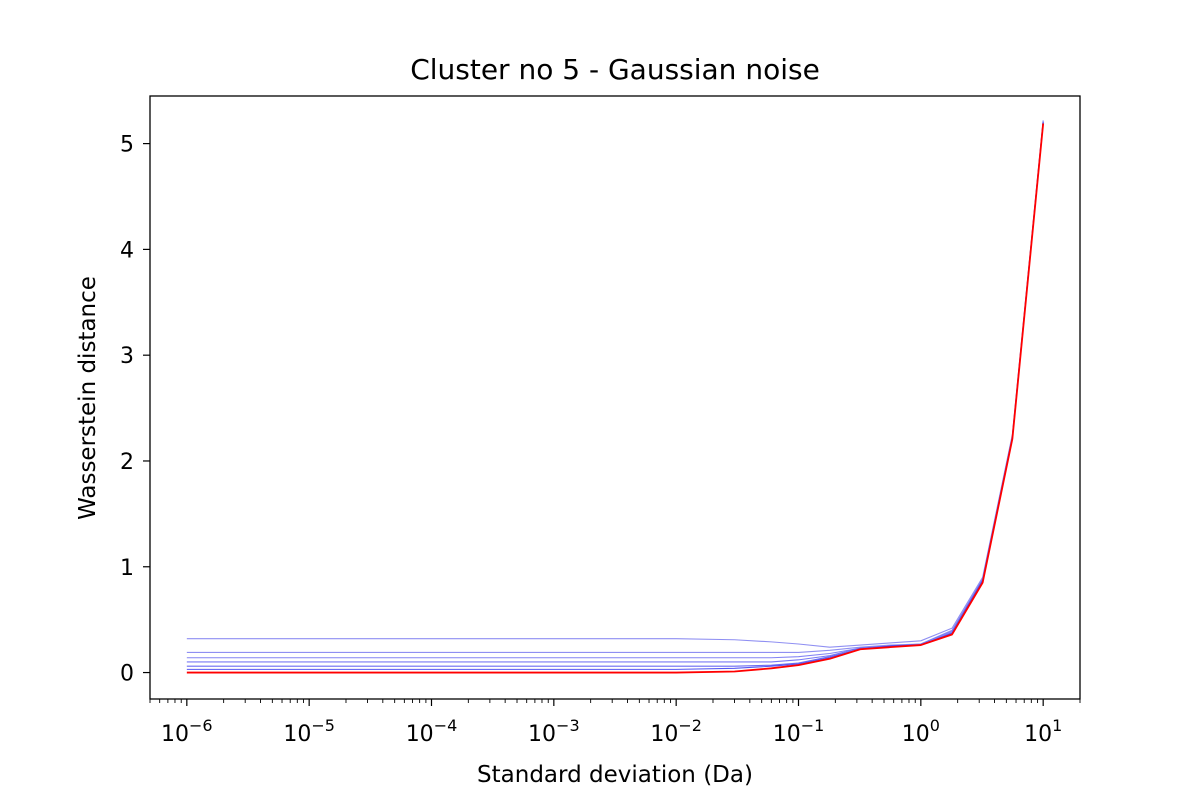 This screenshot has height=800, width=1200. I want to click on x-tick-label: 10⁻¹, so click(799, 731).